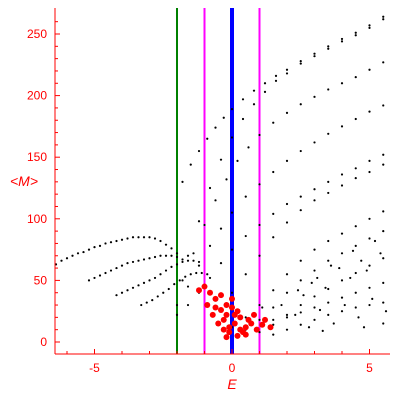  I want to click on y-tick-label: 150, so click(37, 157).